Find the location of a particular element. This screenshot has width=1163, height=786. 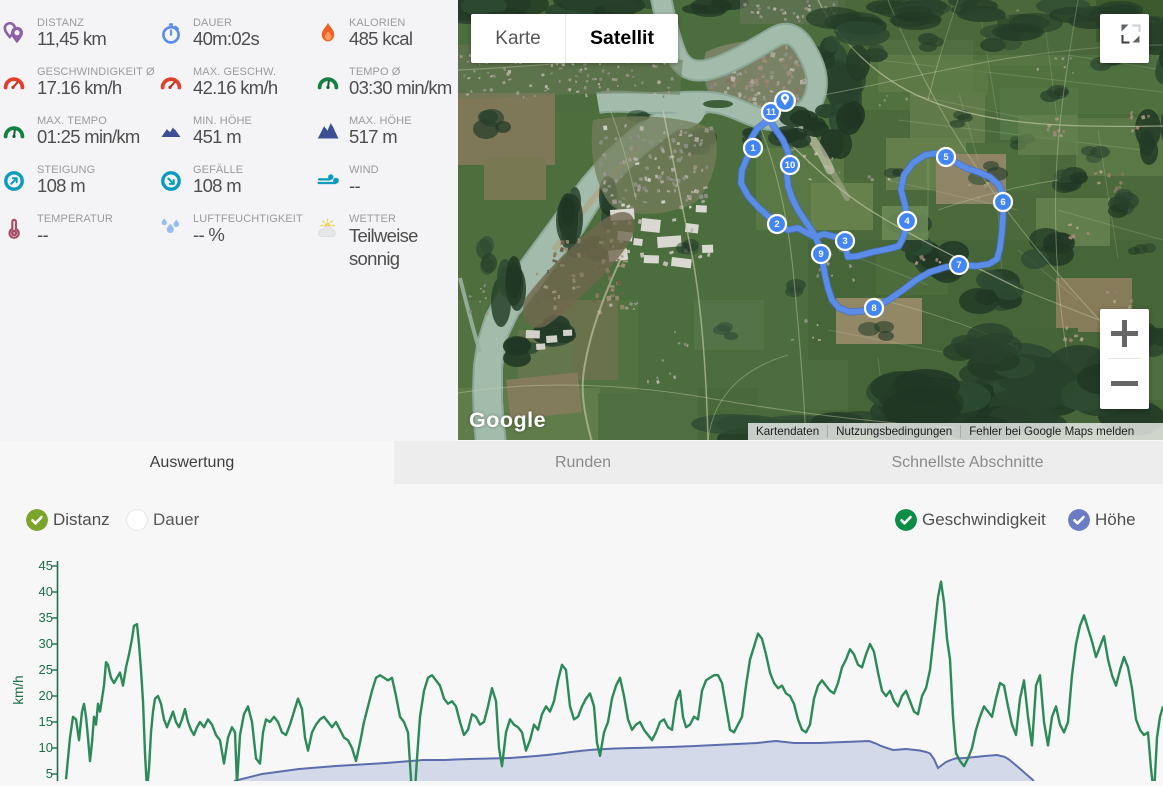

svg-text: 7 is located at coordinates (958, 265).